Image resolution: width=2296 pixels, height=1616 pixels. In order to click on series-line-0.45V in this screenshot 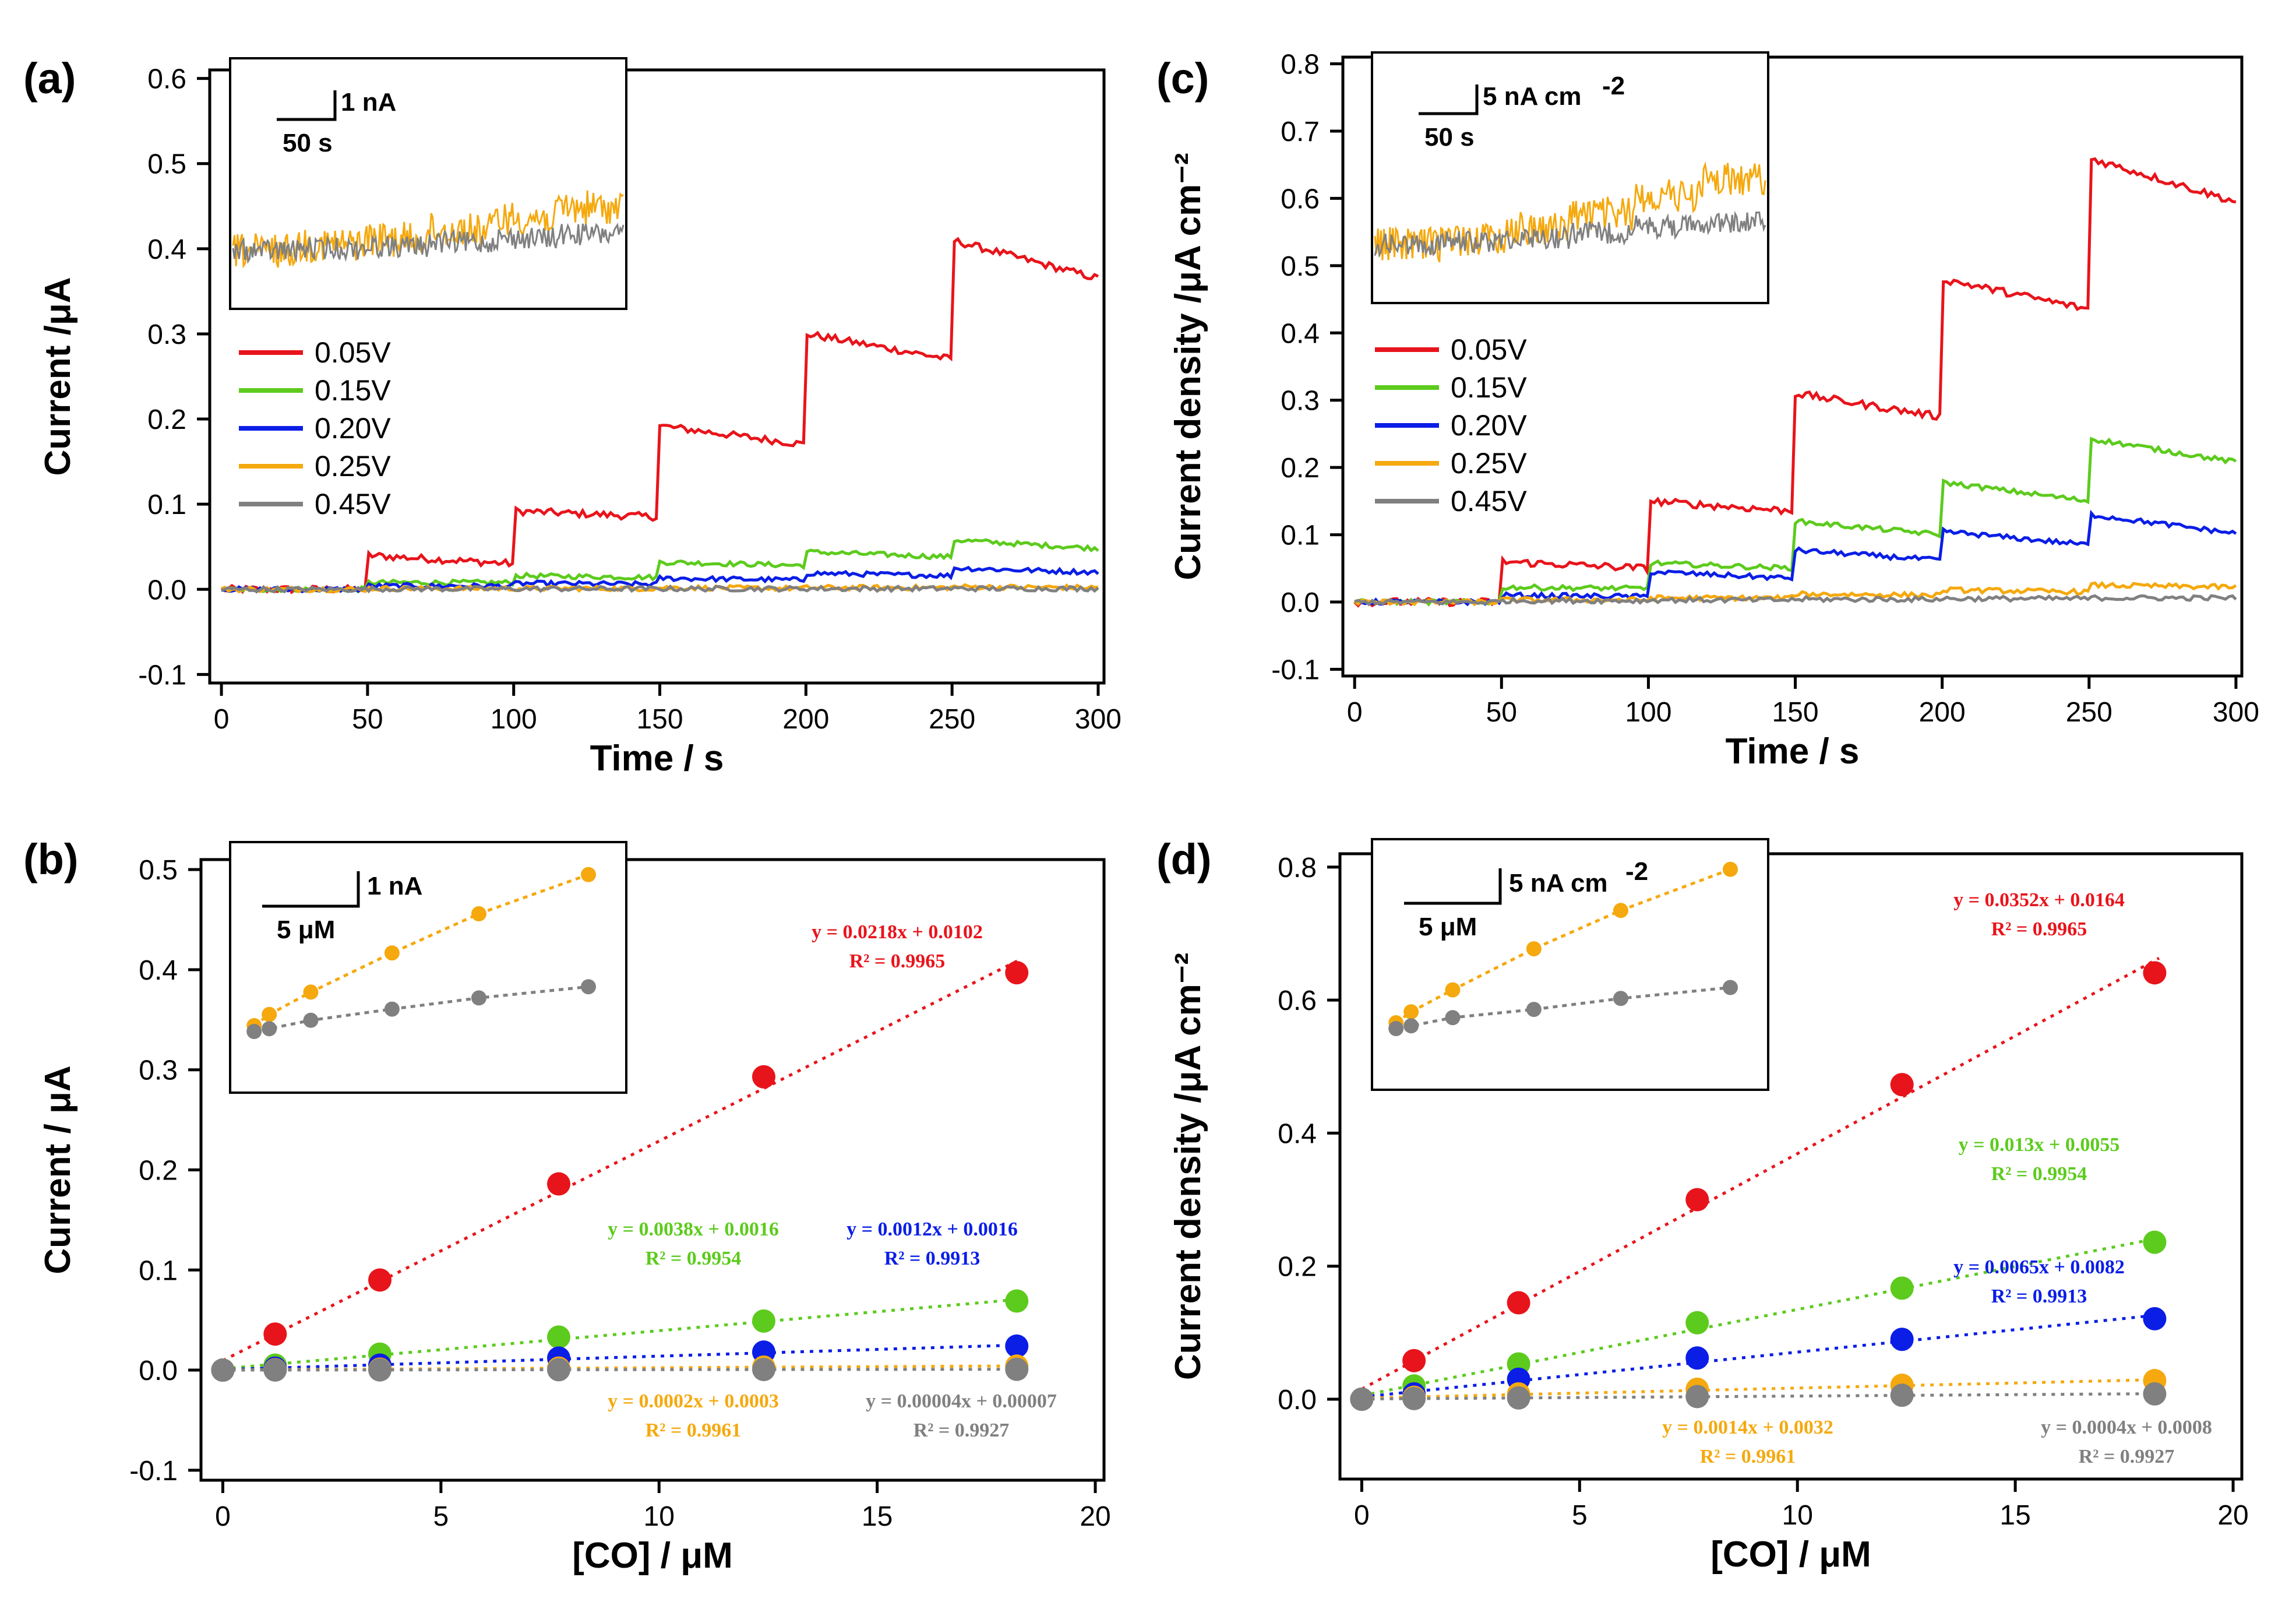, I will do `click(1796, 600)`.